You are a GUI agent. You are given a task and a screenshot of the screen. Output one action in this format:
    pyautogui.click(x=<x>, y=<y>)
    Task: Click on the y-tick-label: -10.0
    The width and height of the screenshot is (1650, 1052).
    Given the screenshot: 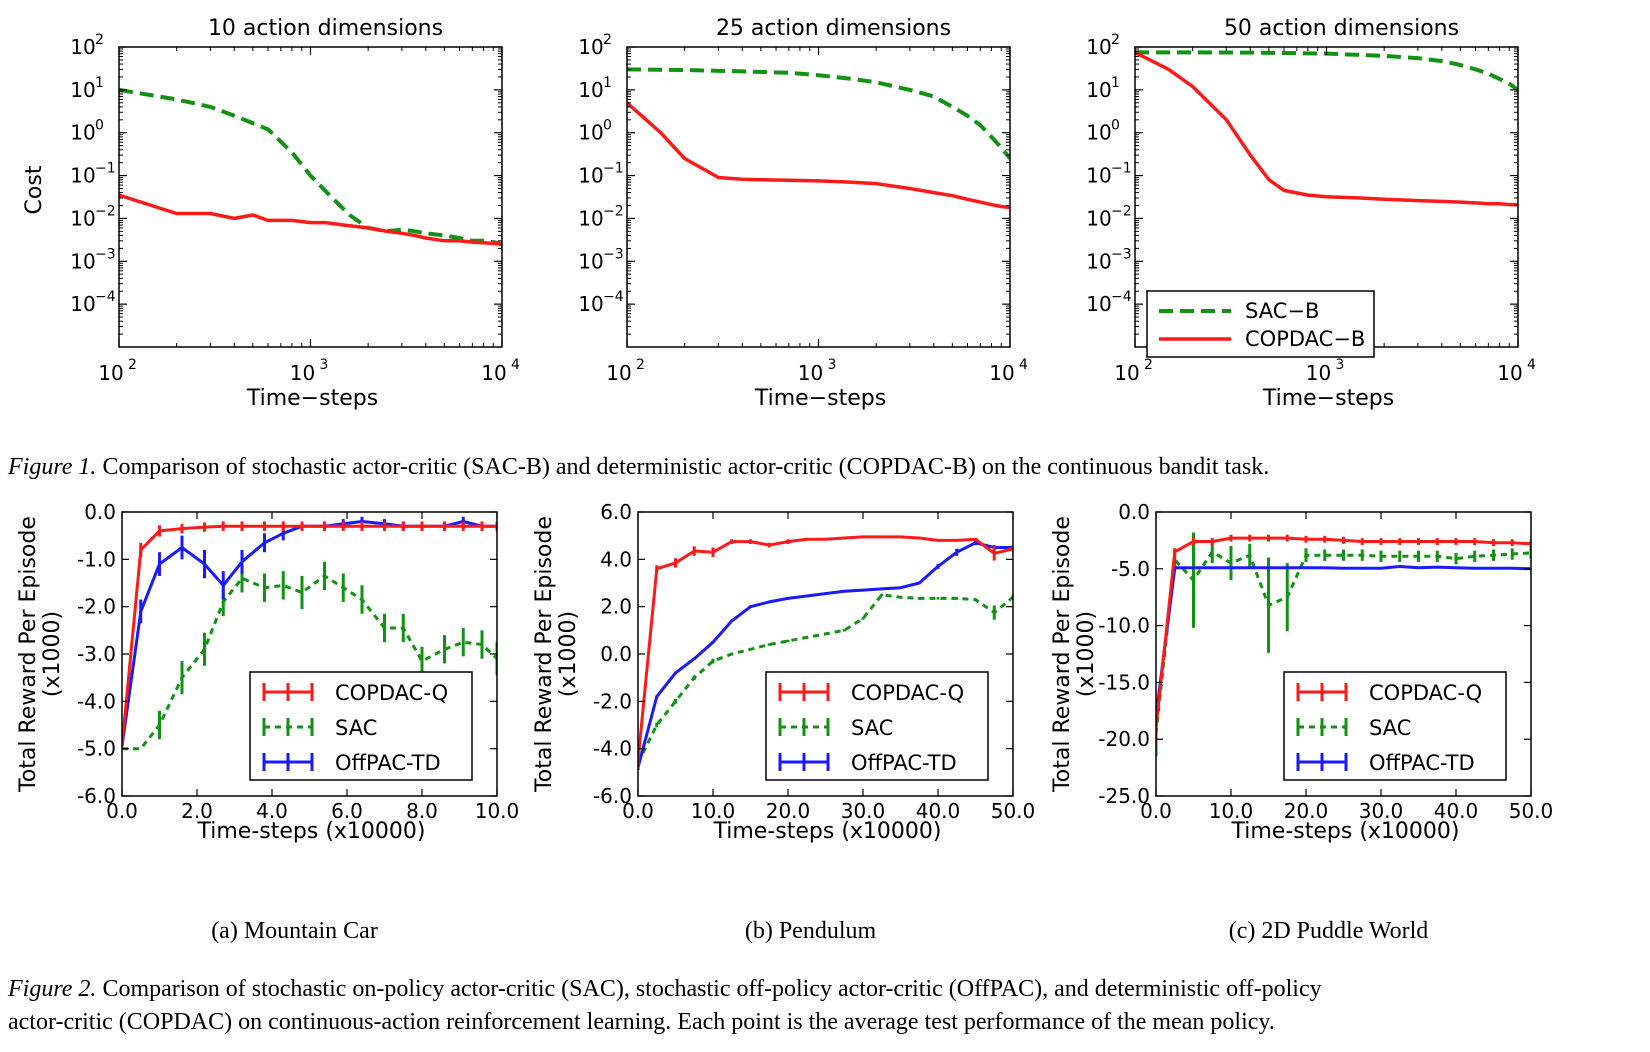 What is the action you would take?
    pyautogui.click(x=1124, y=626)
    